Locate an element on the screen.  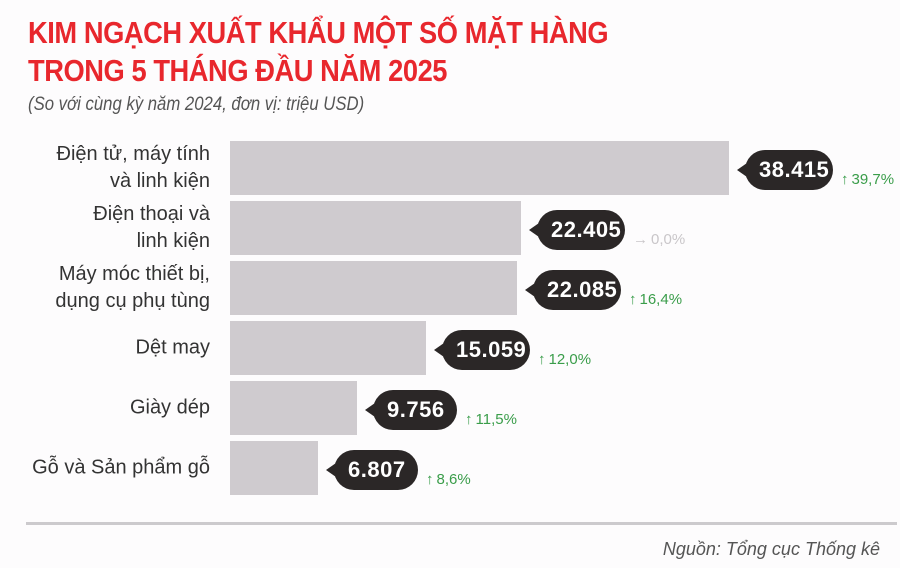
value-callout: 22.085 is located at coordinates (573, 290).